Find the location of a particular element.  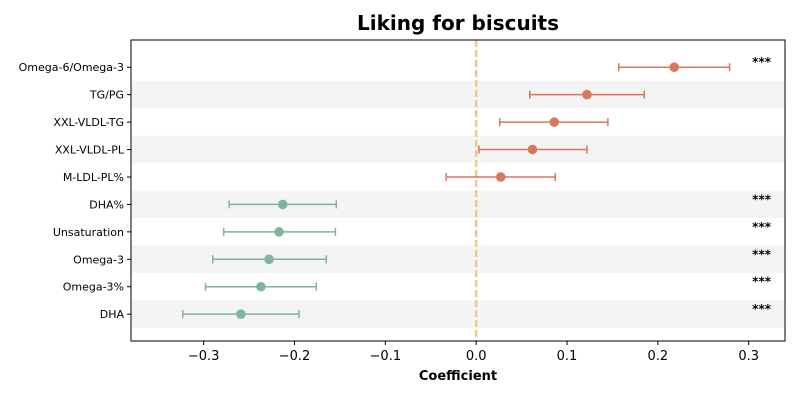

y-tick-label: Unsaturation is located at coordinates (88, 232).